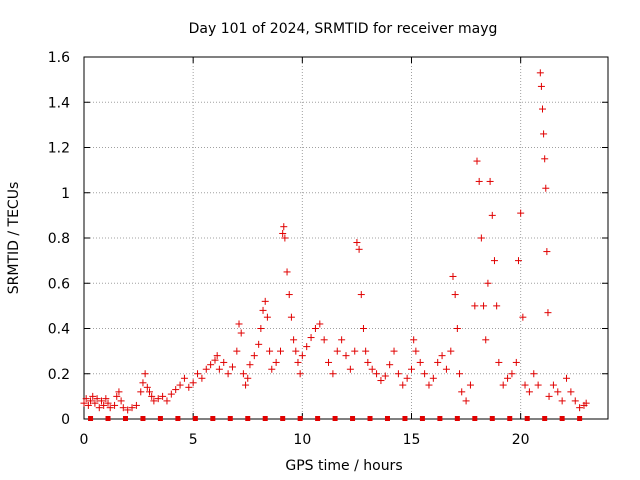 This screenshot has height=480, width=640. What do you see at coordinates (59, 330) in the screenshot?
I see `y-tick-label: 0.4` at bounding box center [59, 330].